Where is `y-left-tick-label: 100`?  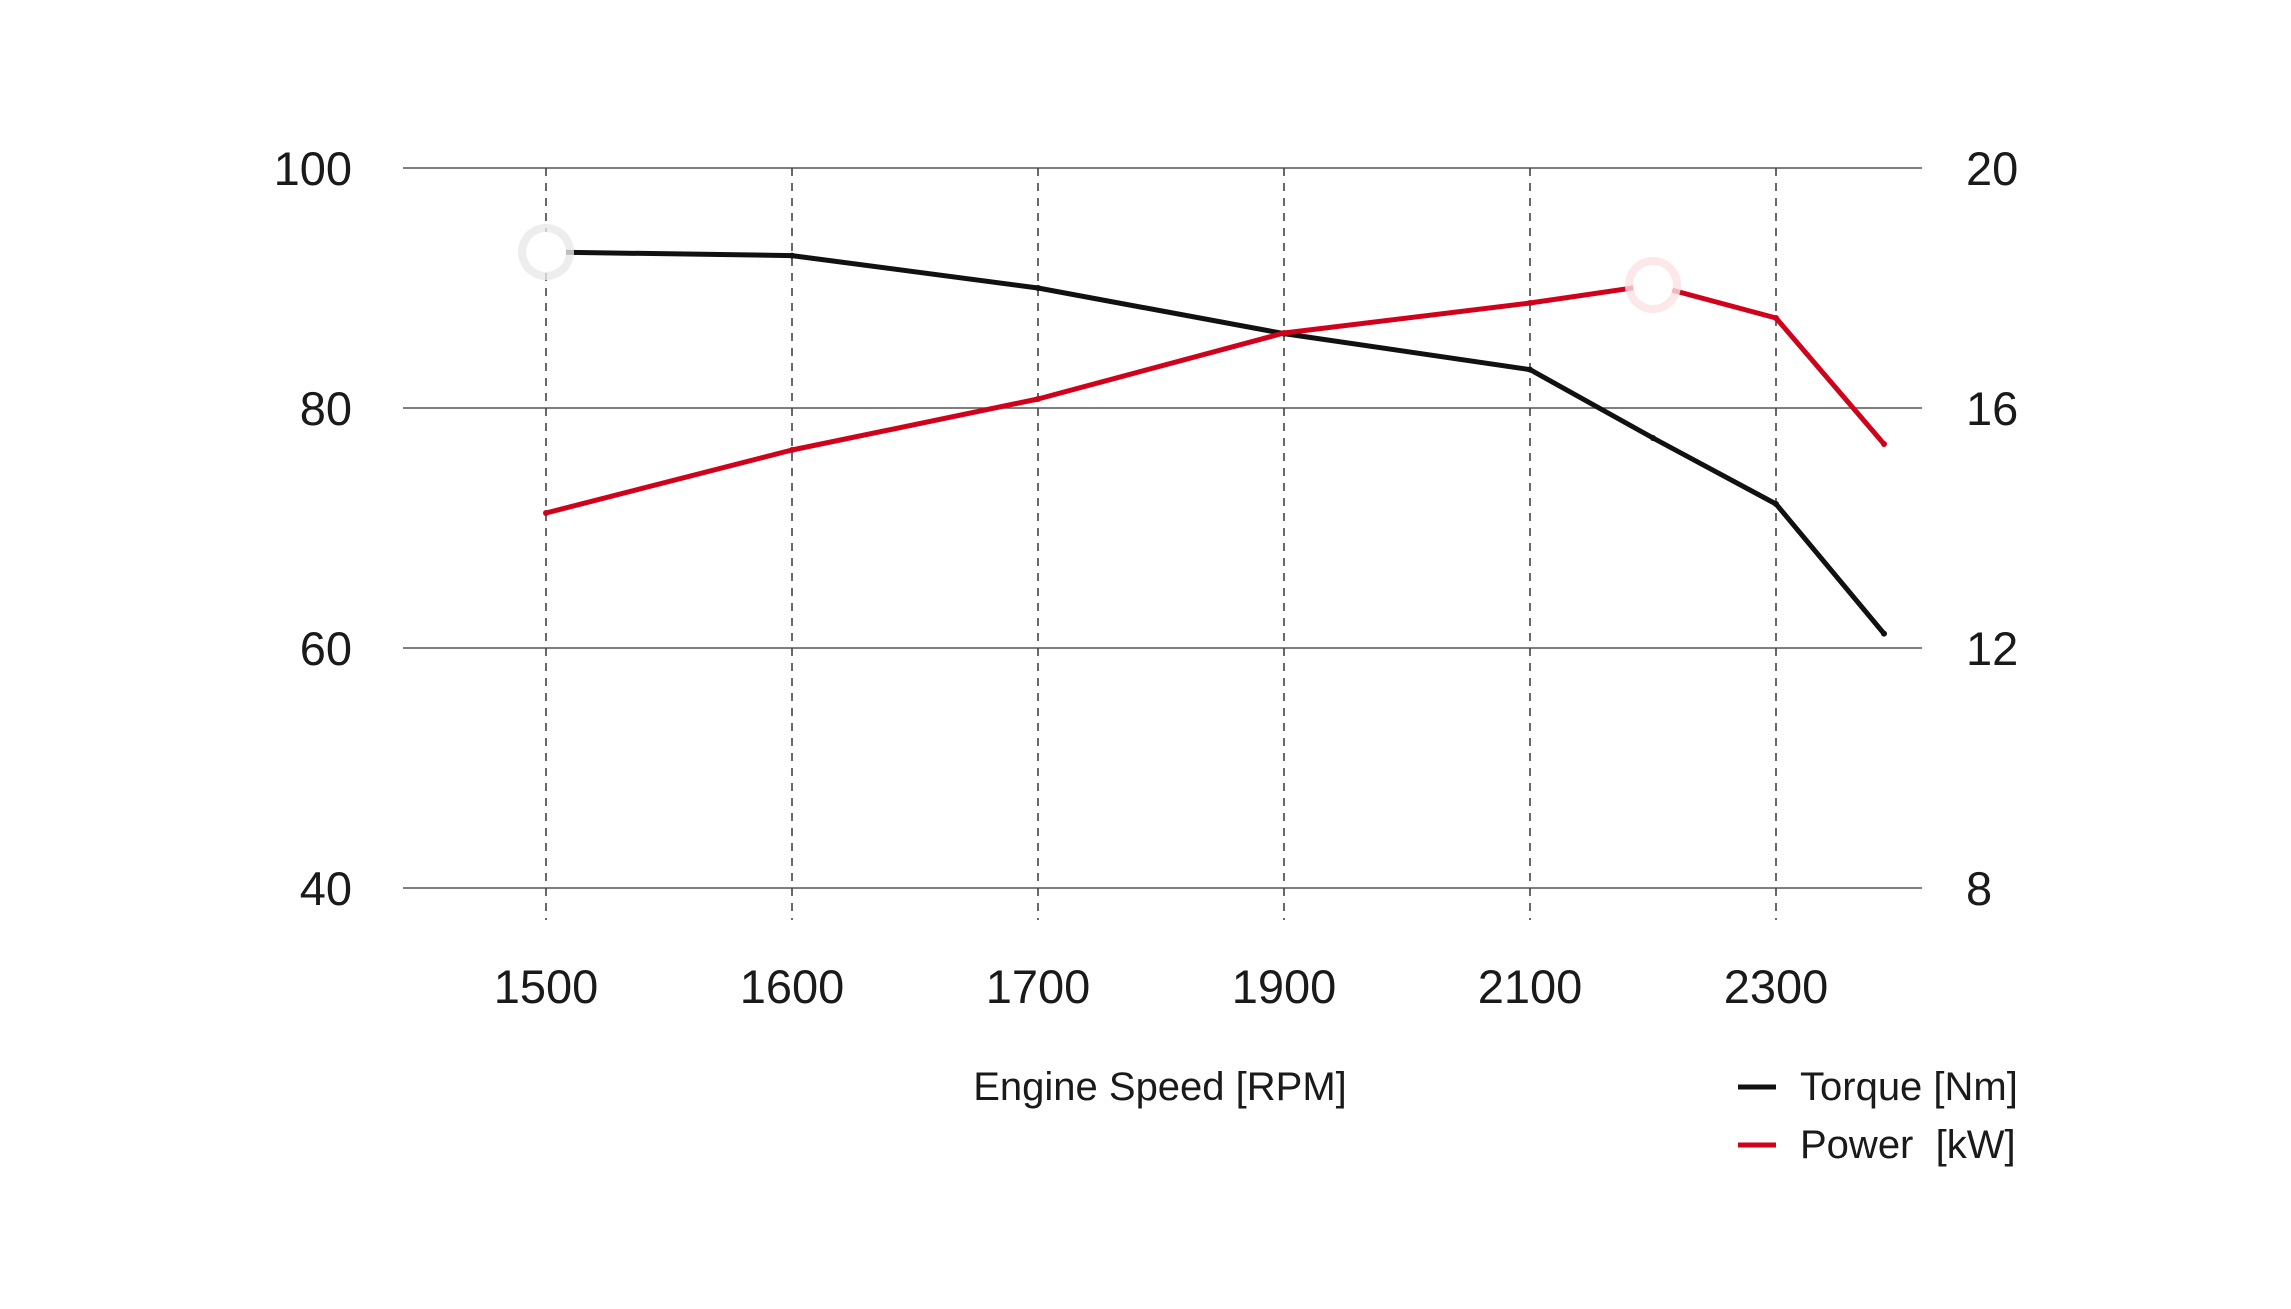 y-left-tick-label: 100 is located at coordinates (313, 168).